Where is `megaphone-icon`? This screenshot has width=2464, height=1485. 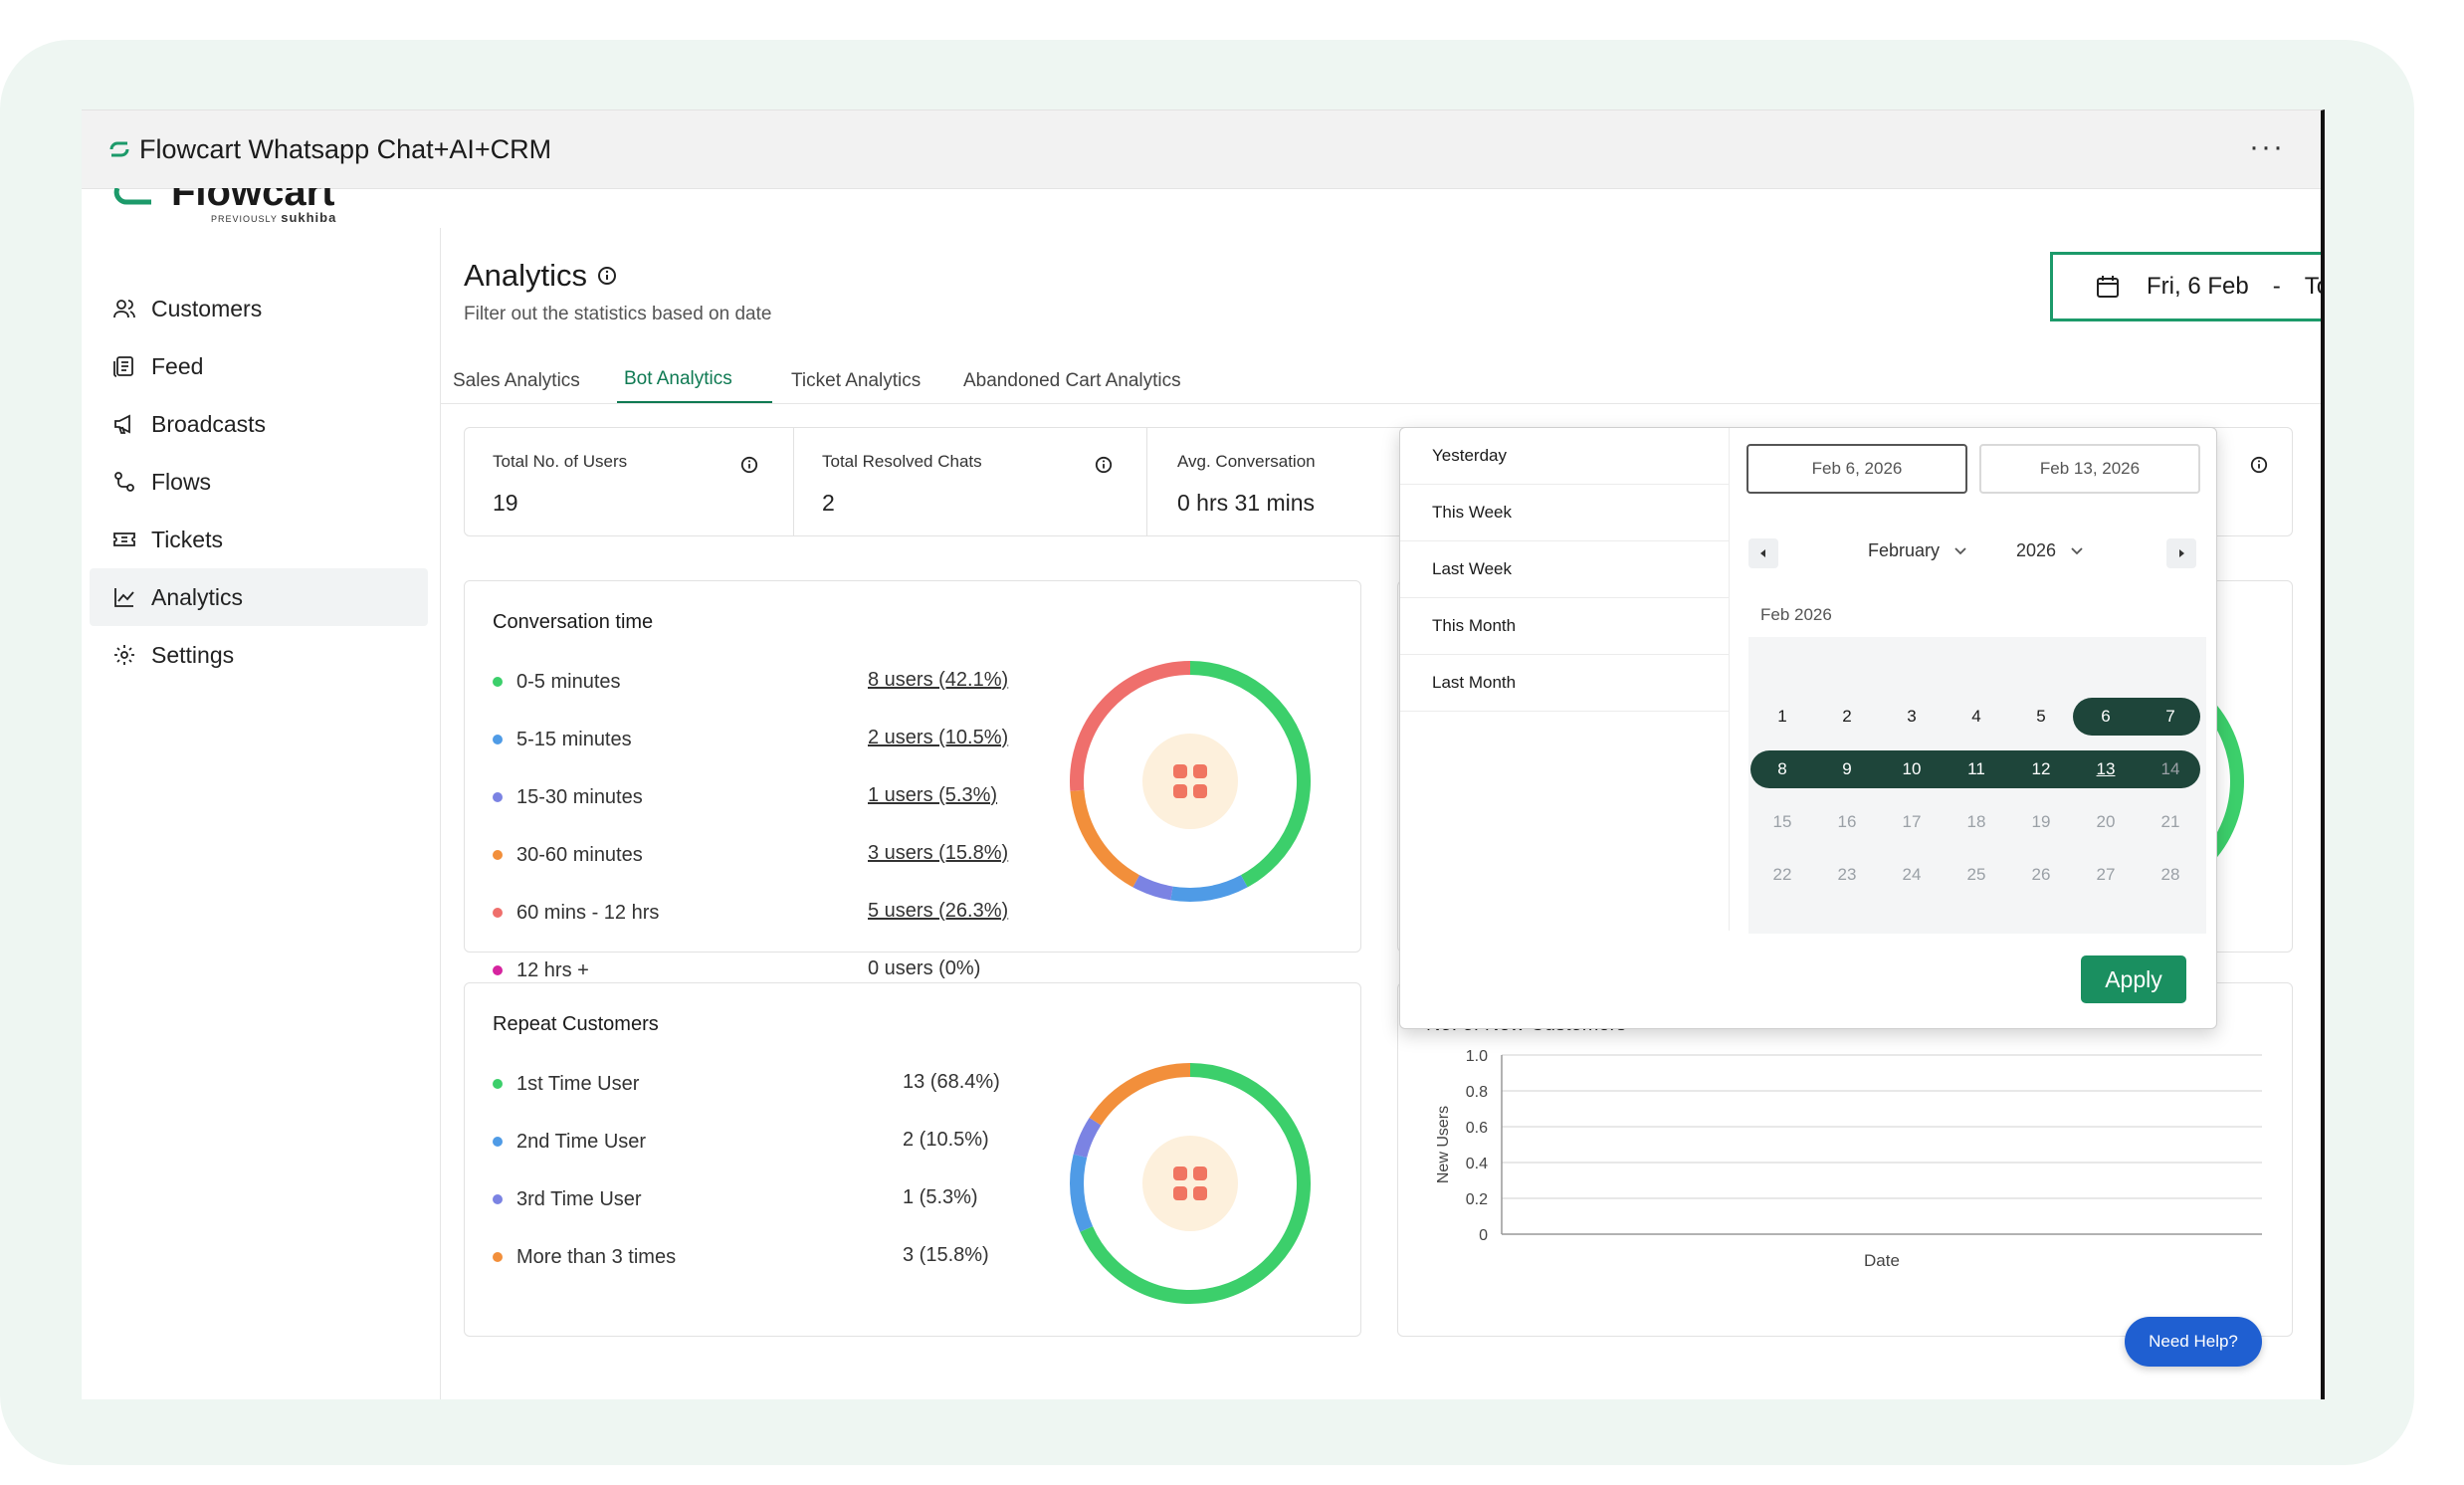
megaphone-icon is located at coordinates (124, 424).